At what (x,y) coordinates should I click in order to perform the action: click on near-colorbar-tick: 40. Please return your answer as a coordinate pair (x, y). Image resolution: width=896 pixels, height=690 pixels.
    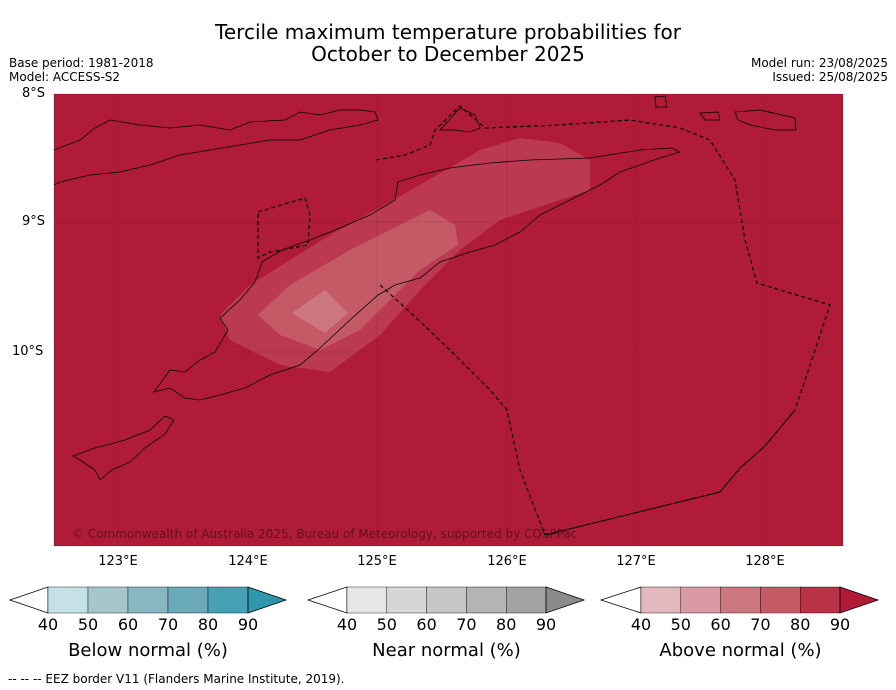
    Looking at the image, I should click on (347, 624).